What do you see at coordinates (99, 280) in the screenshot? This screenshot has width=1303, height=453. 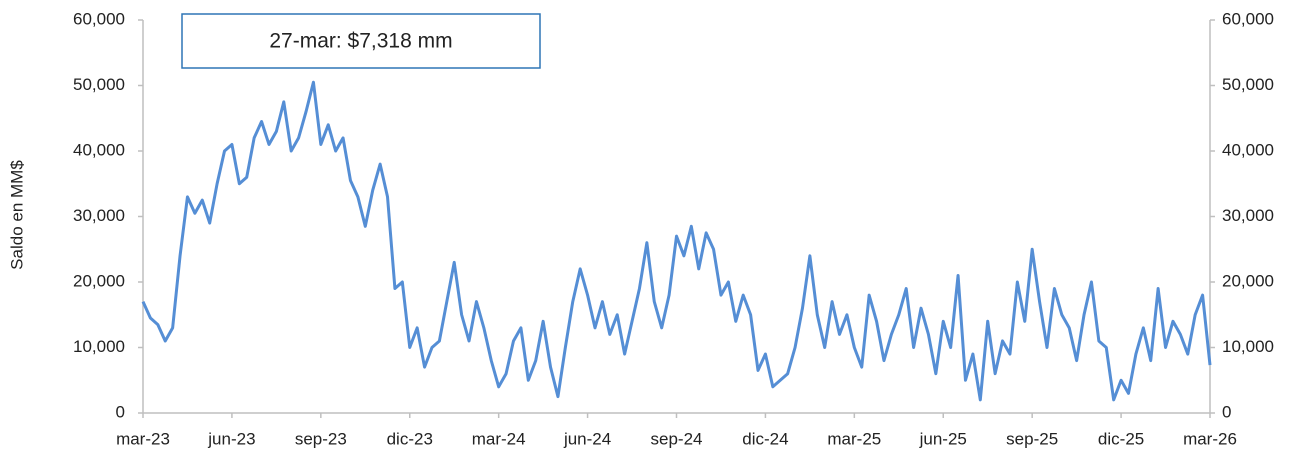 I see `y-tick-label: 20,000` at bounding box center [99, 280].